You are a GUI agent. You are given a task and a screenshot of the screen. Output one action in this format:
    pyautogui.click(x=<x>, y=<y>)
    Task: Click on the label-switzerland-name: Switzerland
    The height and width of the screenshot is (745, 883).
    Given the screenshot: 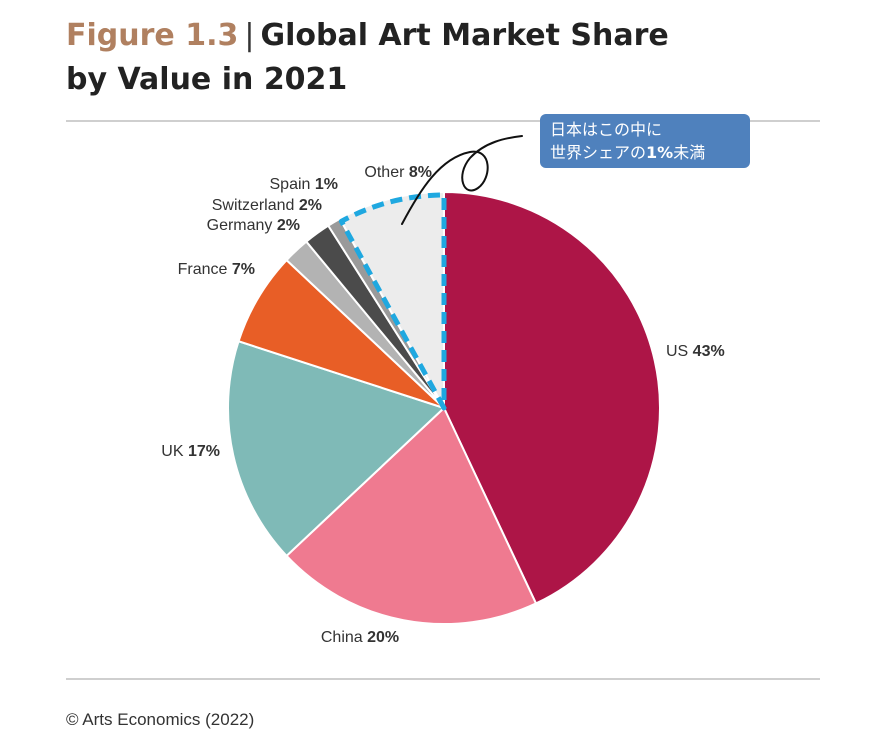 What is the action you would take?
    pyautogui.click(x=255, y=205)
    